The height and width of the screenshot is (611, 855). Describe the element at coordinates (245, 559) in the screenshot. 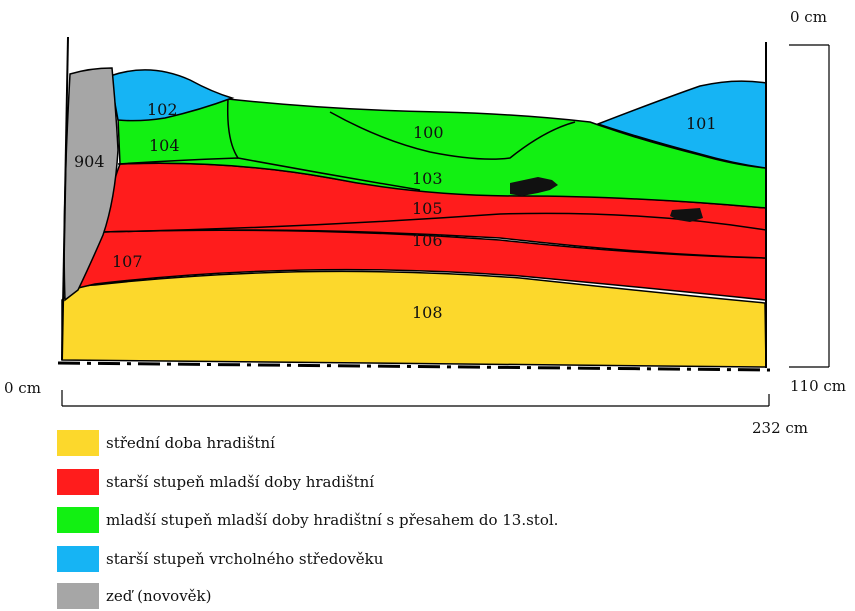

I see `legend-label: starší stupeň vrcholného středověku` at that location.